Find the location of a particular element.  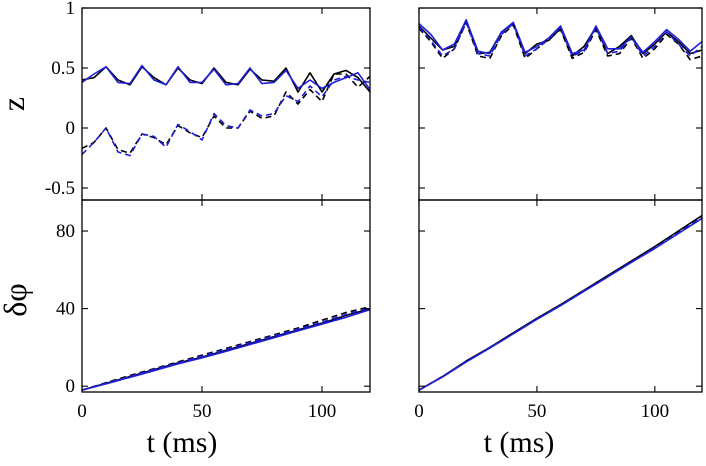

y-tick-label: 80 is located at coordinates (65, 231).